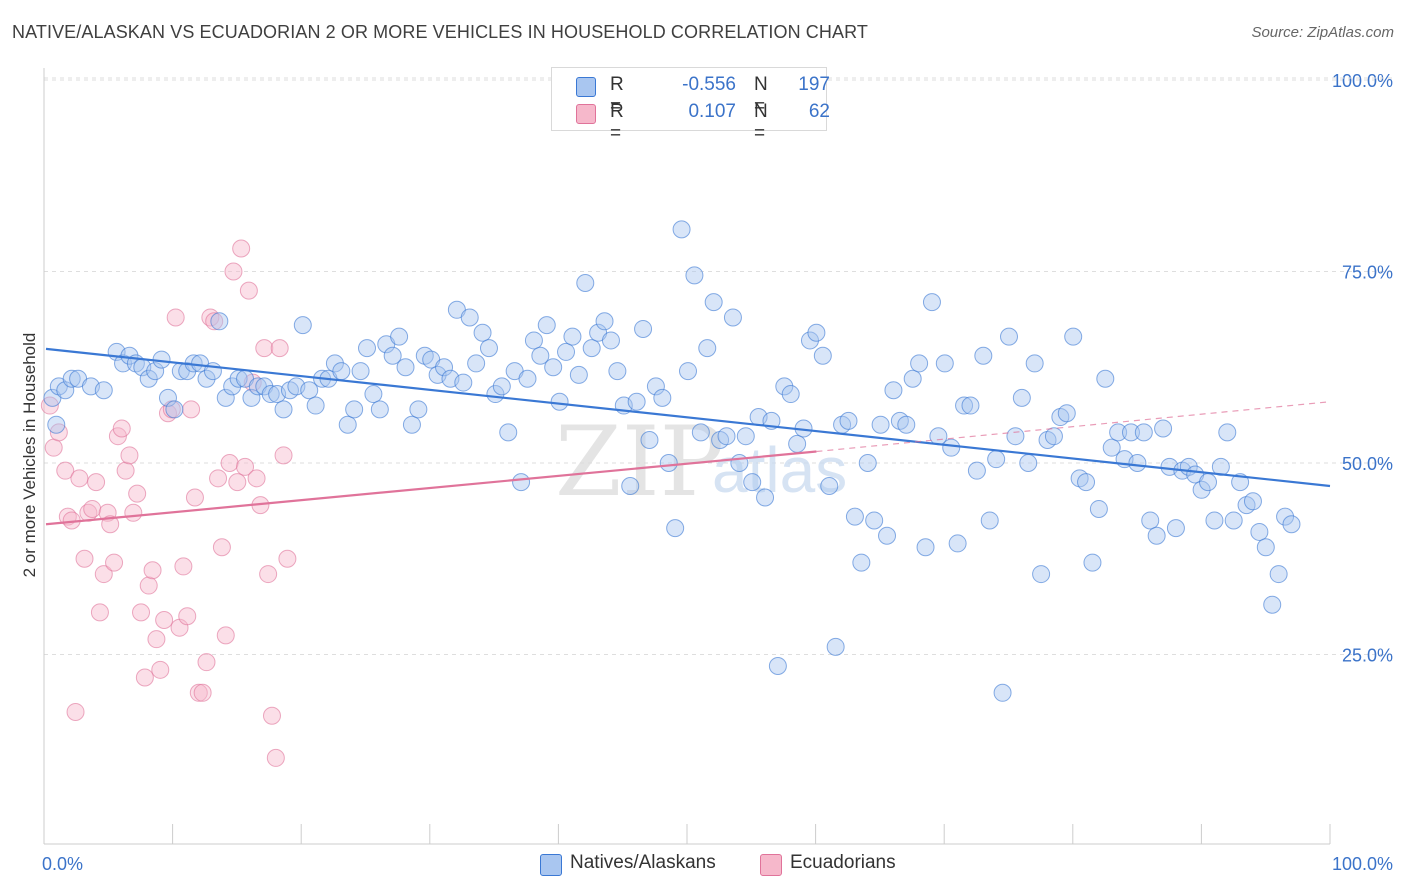 The image size is (1406, 892). What do you see at coordinates (586, 87) in the screenshot?
I see `natives-swatch` at bounding box center [586, 87].